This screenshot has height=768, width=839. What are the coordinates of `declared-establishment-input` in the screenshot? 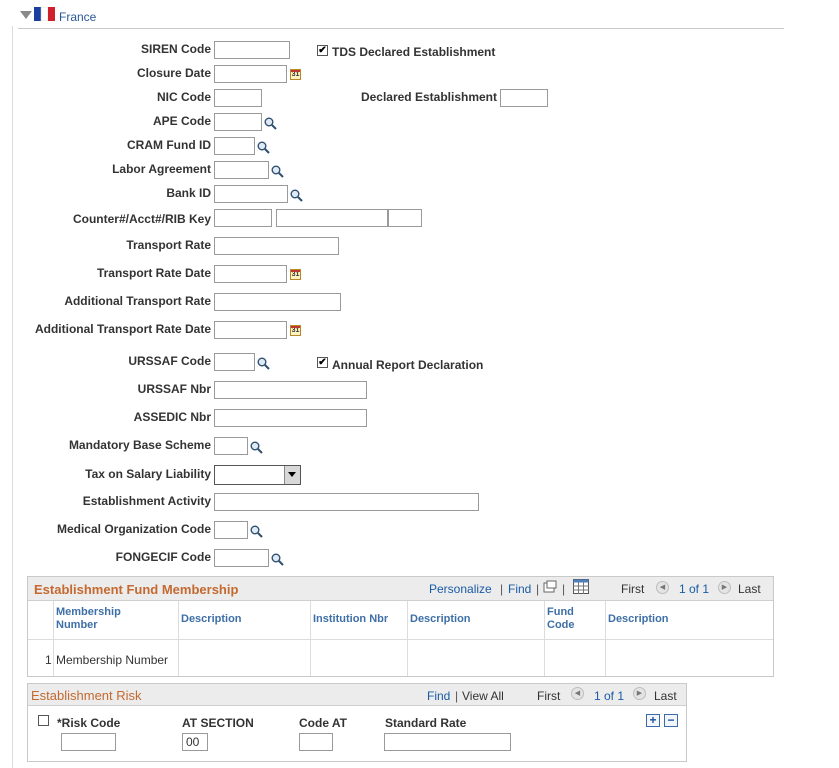 It's located at (524, 98).